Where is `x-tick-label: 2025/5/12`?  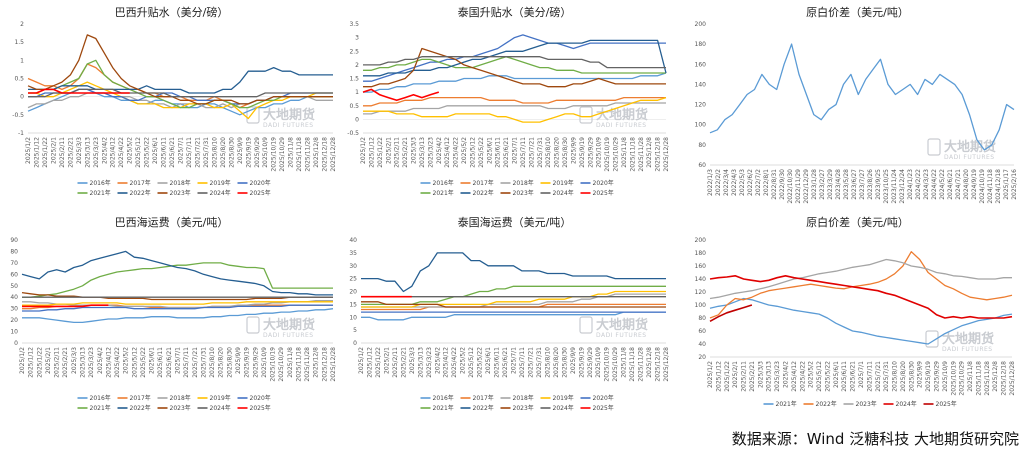
x-tick-label: 2025/5/12 is located at coordinates (138, 152).